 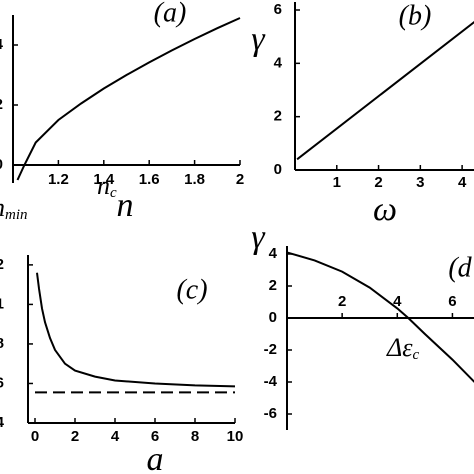 What do you see at coordinates (155, 457) in the screenshot?
I see `x-axis-label: a` at bounding box center [155, 457].